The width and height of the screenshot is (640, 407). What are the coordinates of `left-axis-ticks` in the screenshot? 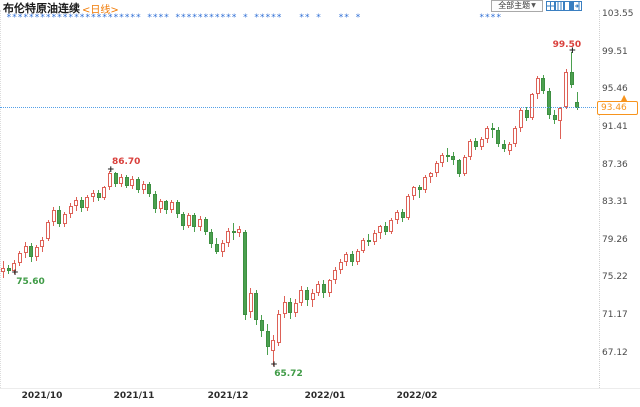 It's located at (0, 199).